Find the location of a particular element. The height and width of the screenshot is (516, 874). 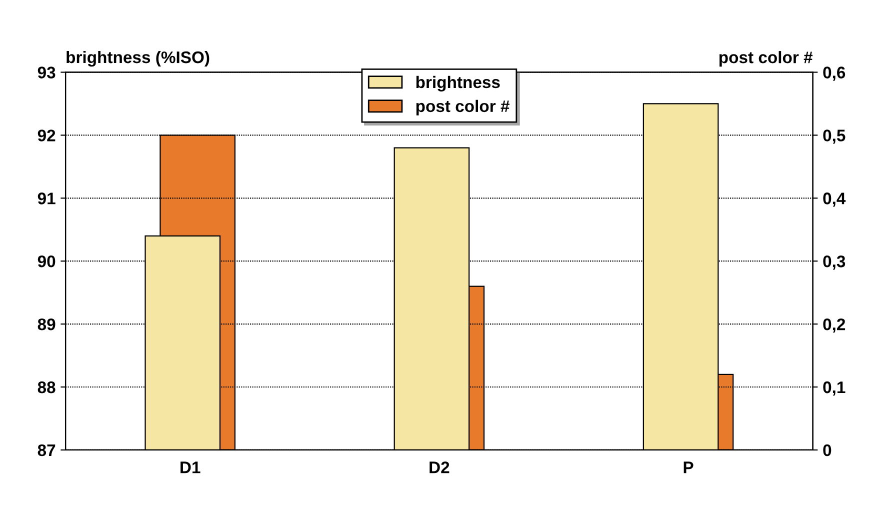

legend-label: post color # is located at coordinates (463, 108).